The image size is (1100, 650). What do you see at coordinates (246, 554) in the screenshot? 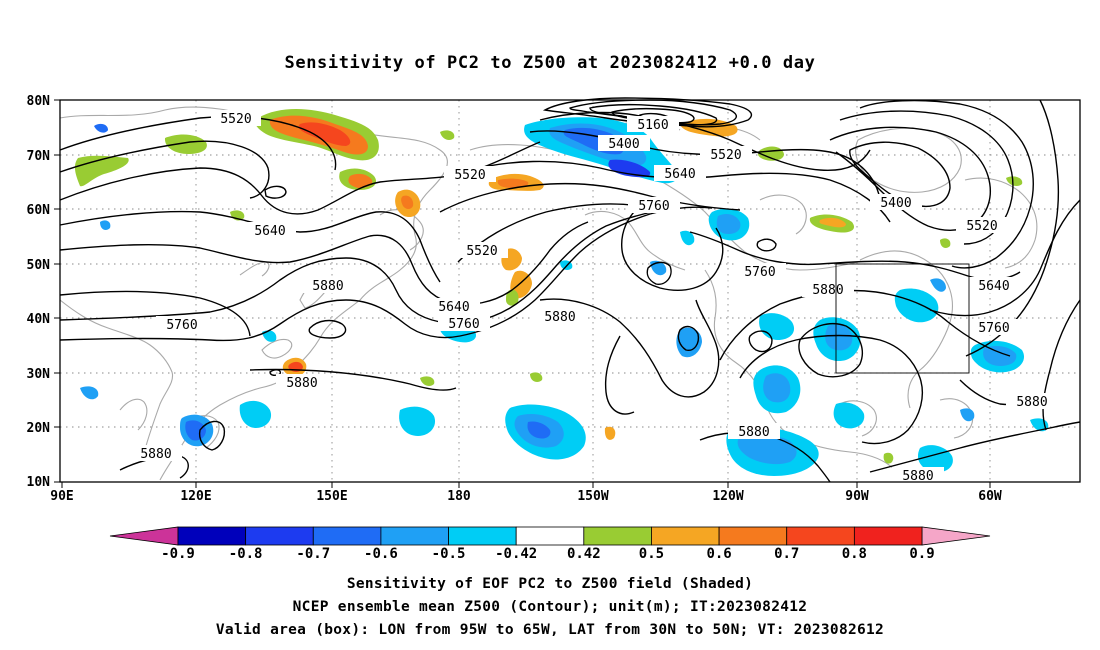
I see `colorbar-label: -0.8` at bounding box center [246, 554].